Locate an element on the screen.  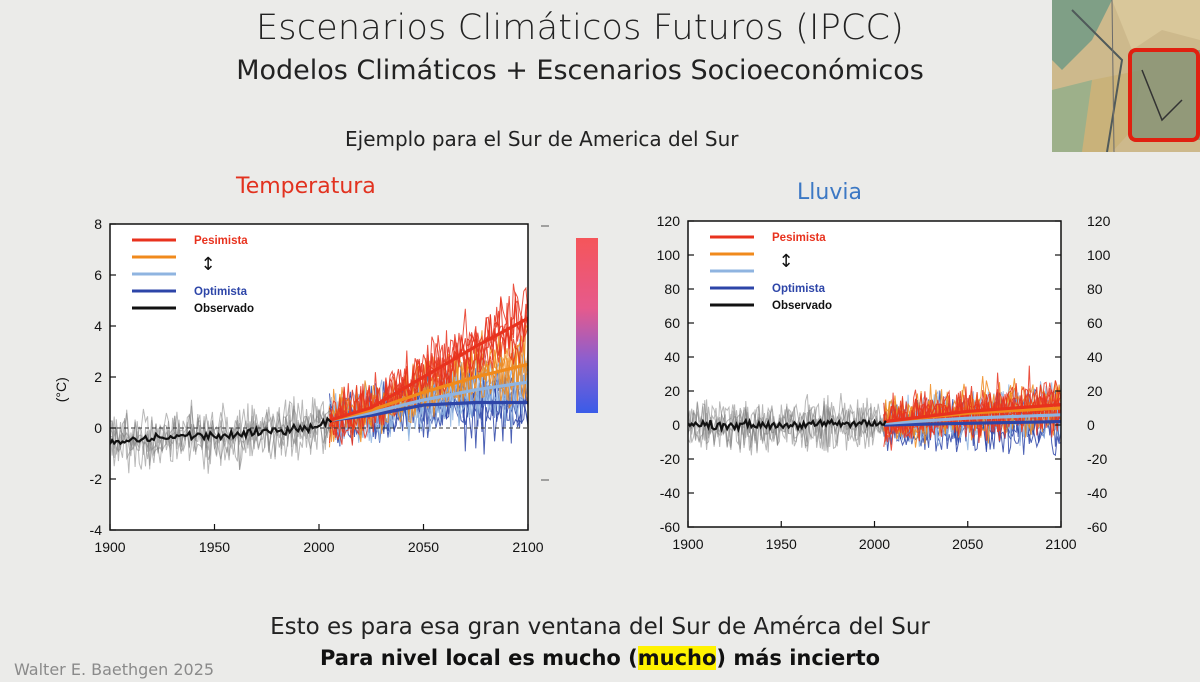
rain-xtick-label: 2000 is located at coordinates (874, 544).